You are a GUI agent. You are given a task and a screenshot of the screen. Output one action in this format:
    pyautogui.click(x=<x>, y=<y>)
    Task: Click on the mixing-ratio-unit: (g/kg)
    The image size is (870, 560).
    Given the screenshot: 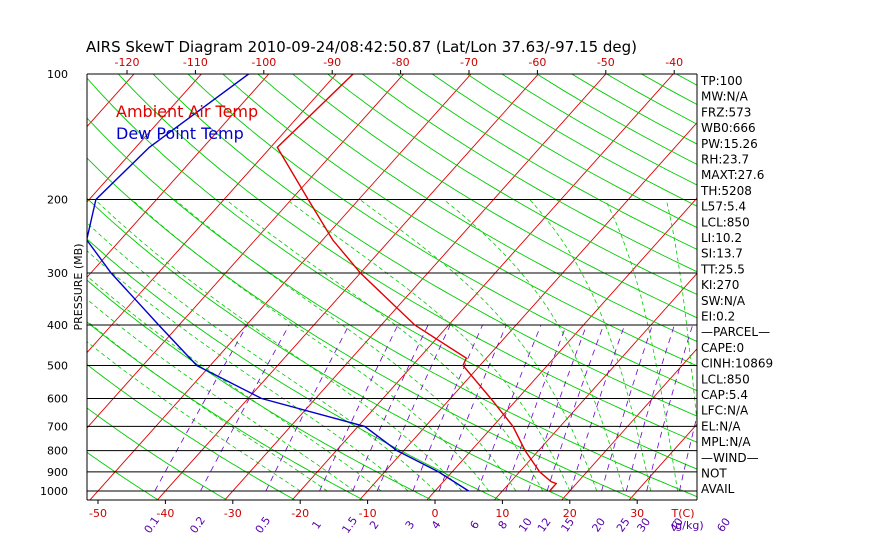 What is the action you would take?
    pyautogui.click(x=687, y=525)
    